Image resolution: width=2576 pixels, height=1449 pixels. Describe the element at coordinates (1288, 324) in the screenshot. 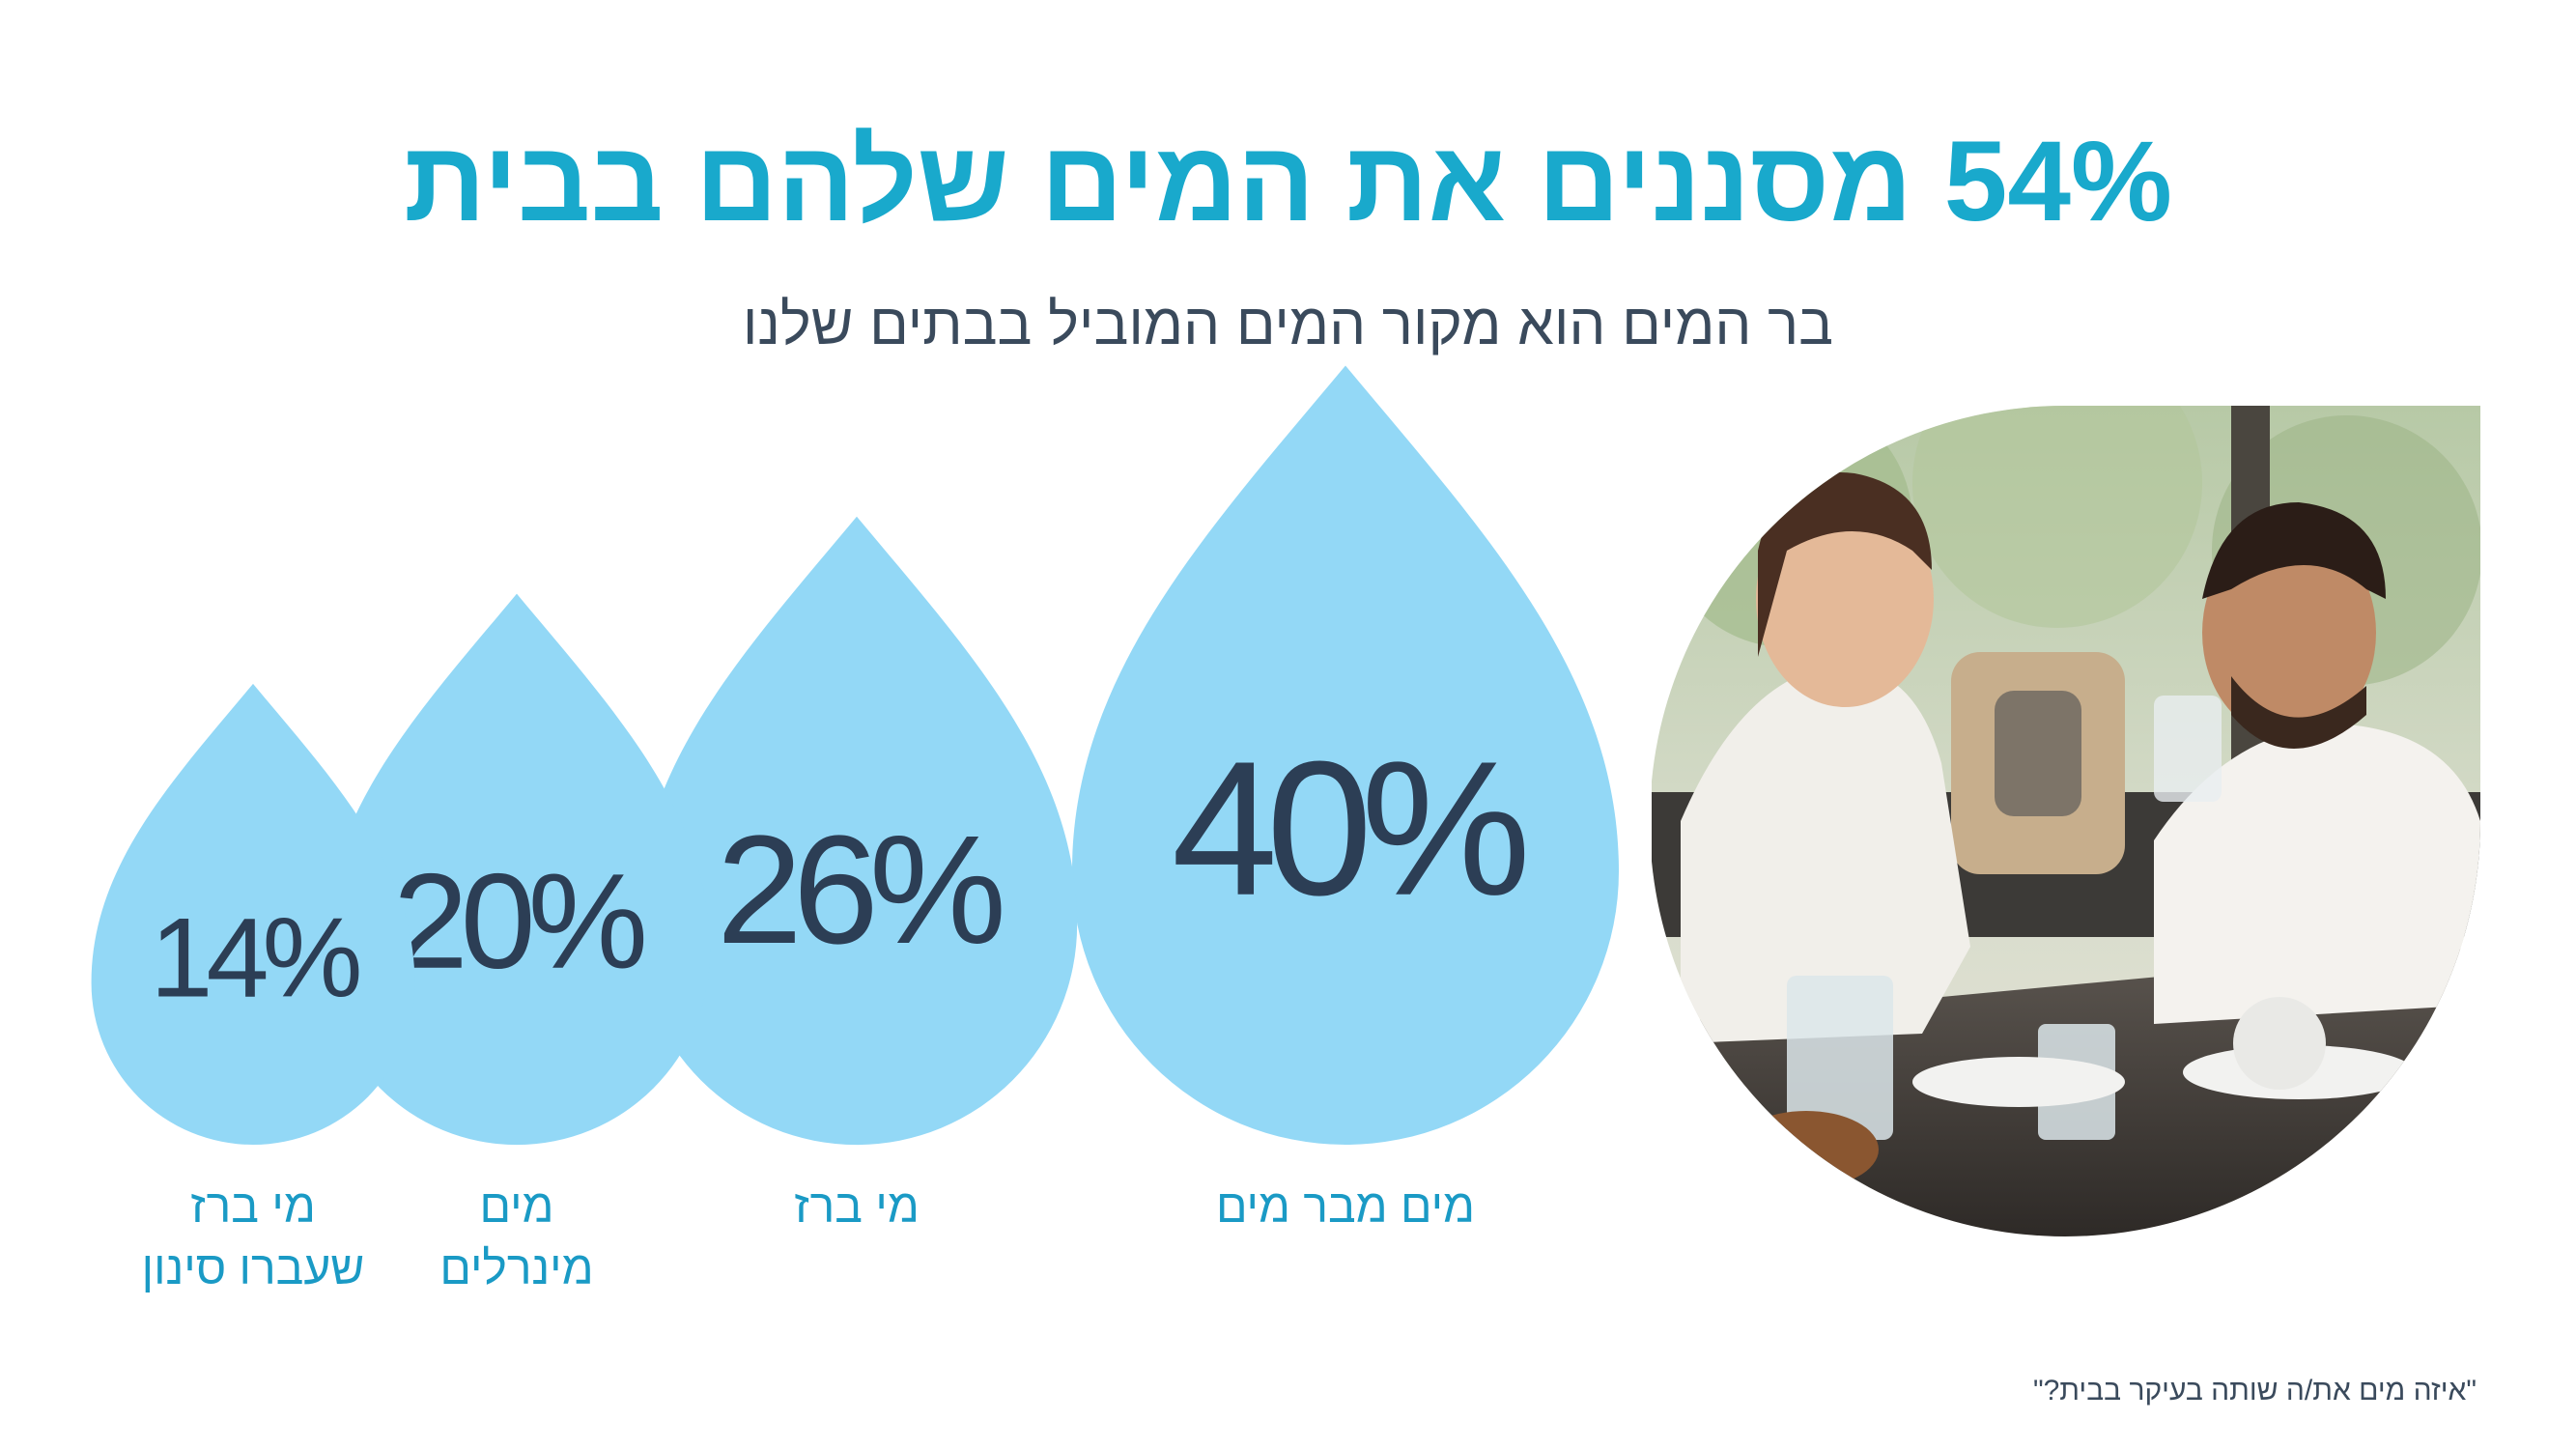

I see `page-subtitle: בר המים הוא מקור המים המוביל בבתים שלנו` at that location.